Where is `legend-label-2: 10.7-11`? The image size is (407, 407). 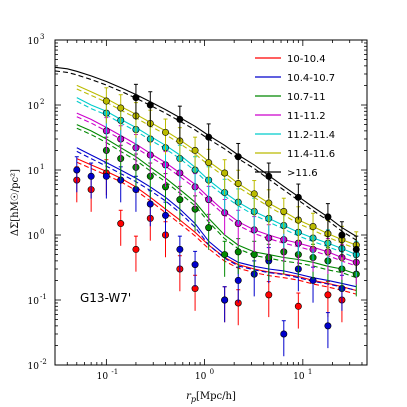 legend-label-2: 10.7-11 is located at coordinates (306, 97).